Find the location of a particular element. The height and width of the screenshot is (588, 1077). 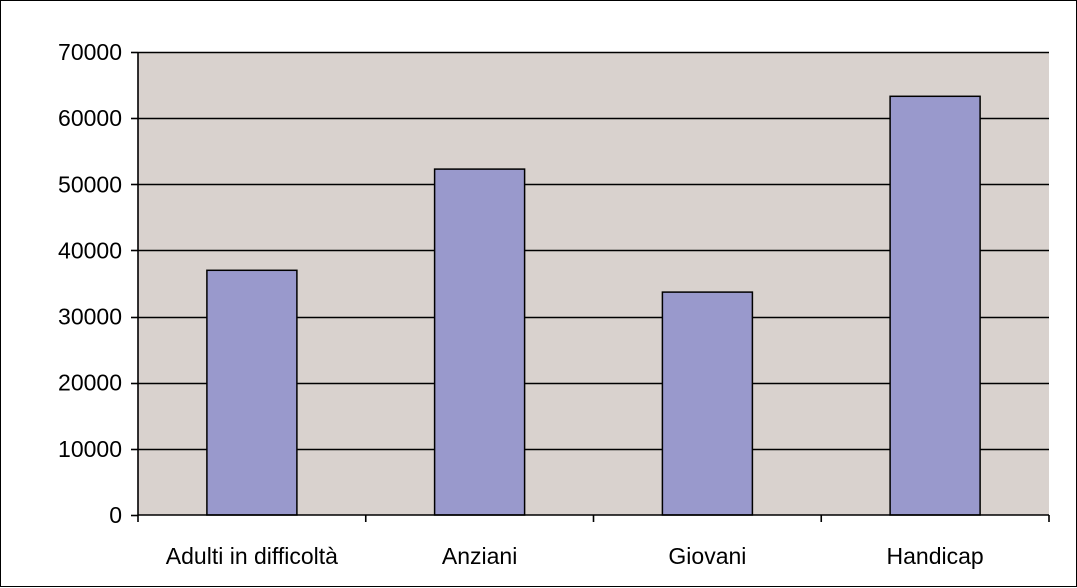

y-tick-label: 70000 is located at coordinates (90, 52).